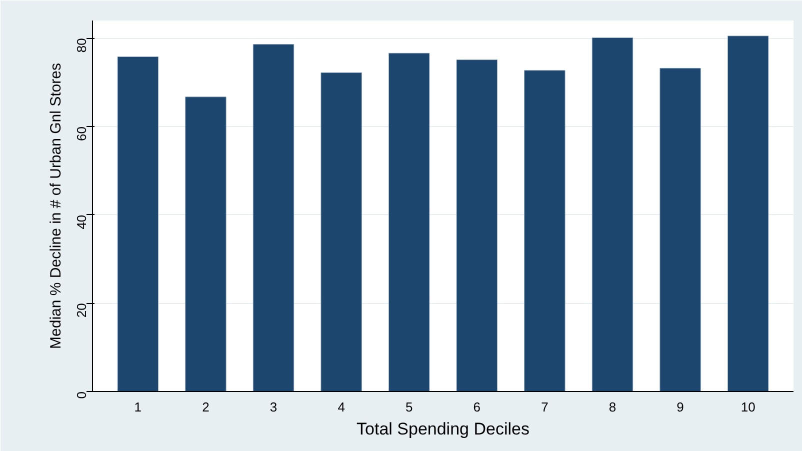 This screenshot has height=451, width=802. Describe the element at coordinates (81, 133) in the screenshot. I see `y-tick-label: 60` at that location.